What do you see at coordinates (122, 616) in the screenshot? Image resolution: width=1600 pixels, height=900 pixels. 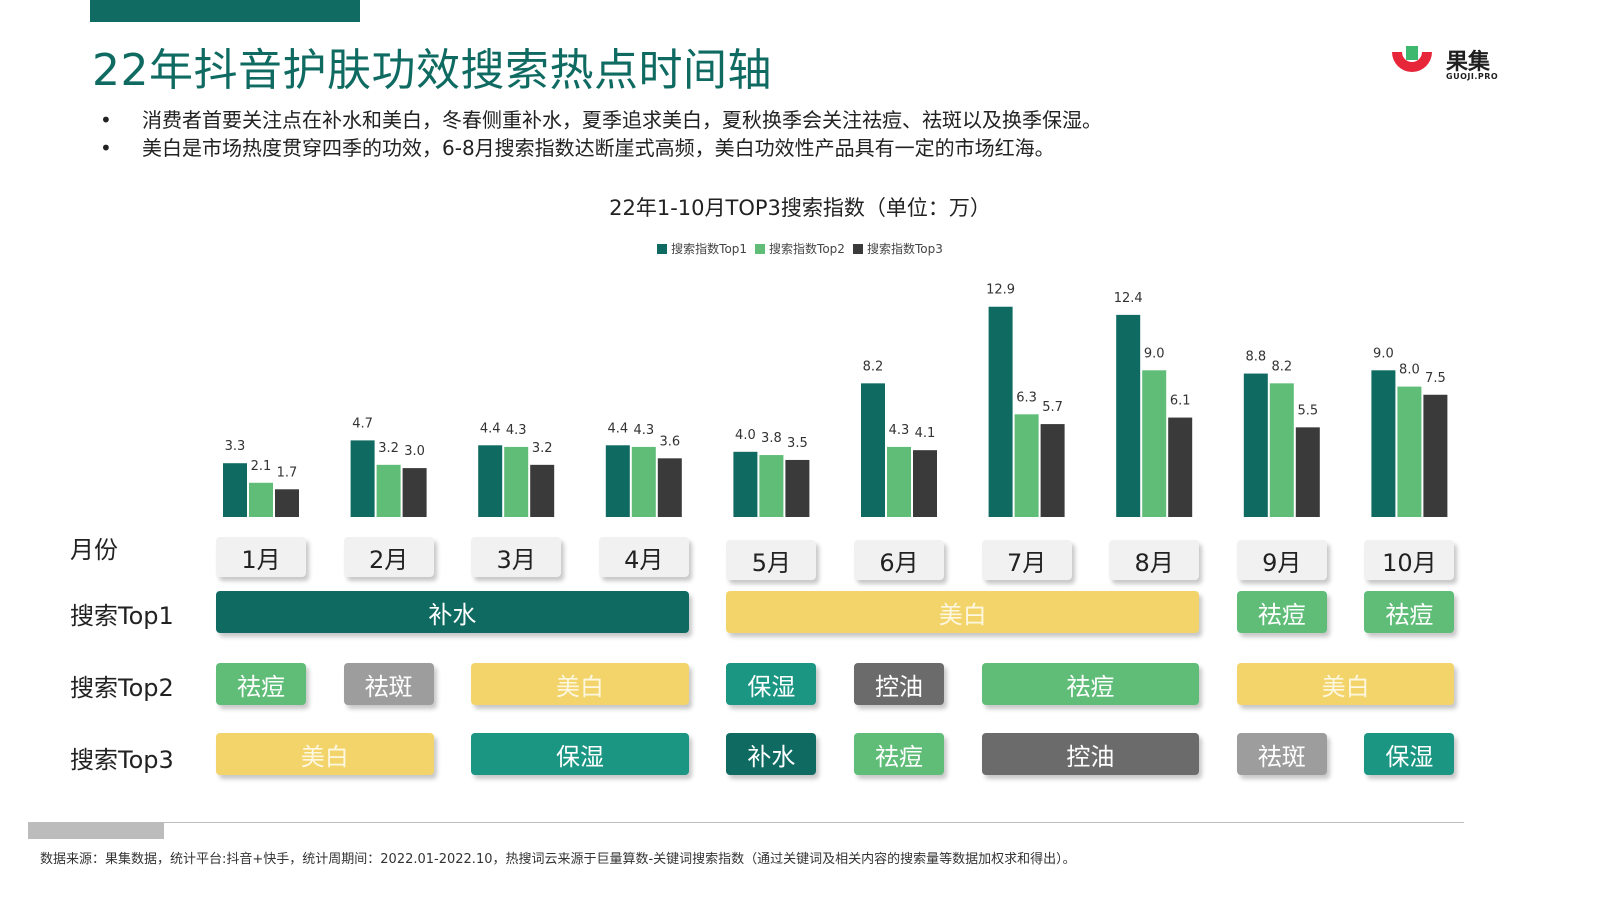 I see `row-label-top1: 搜索Top1` at bounding box center [122, 616].